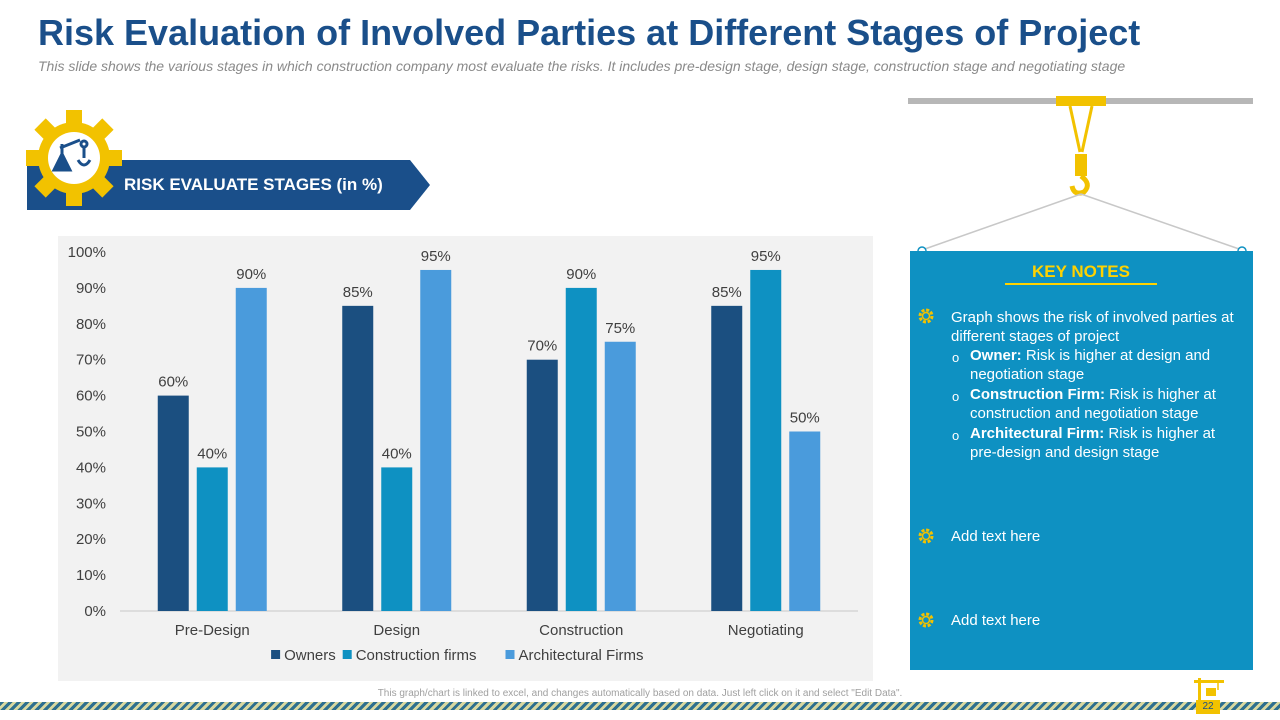  I want to click on y-tick-label: 70%, so click(91, 360).